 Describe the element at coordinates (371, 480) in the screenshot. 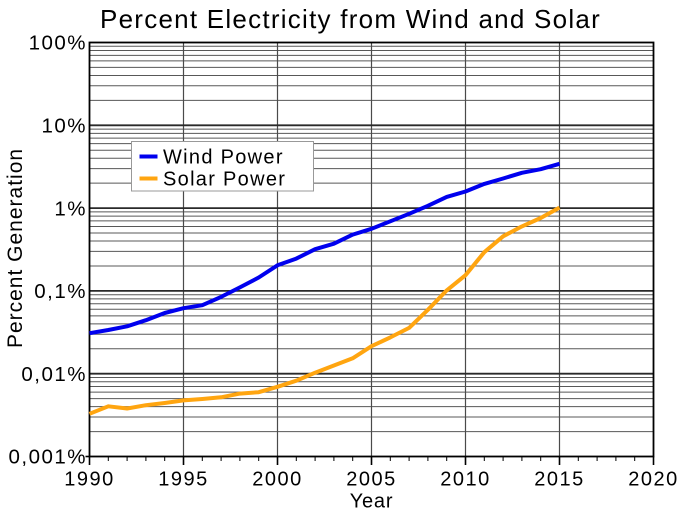

I see `svg-text: 2005` at that location.